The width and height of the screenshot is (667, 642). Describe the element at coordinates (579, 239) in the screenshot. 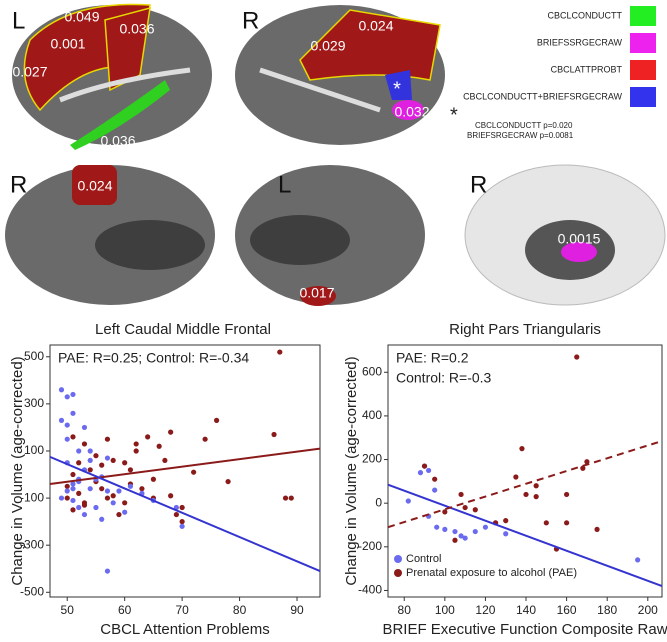

I see `p-value: 0.0015` at that location.